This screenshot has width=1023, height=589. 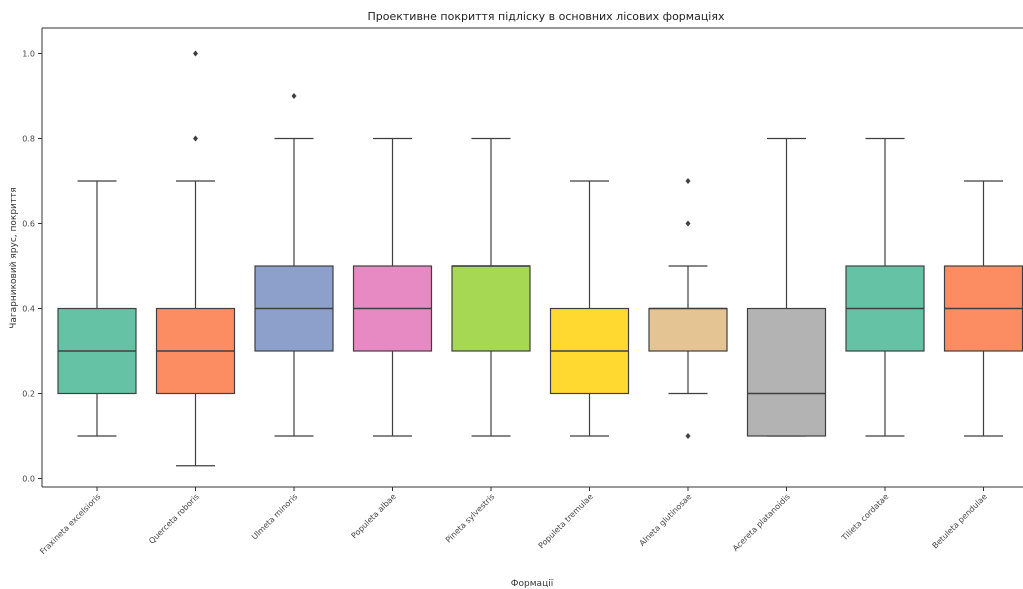 I want to click on y-tick-label: 1.0, so click(x=28, y=54).